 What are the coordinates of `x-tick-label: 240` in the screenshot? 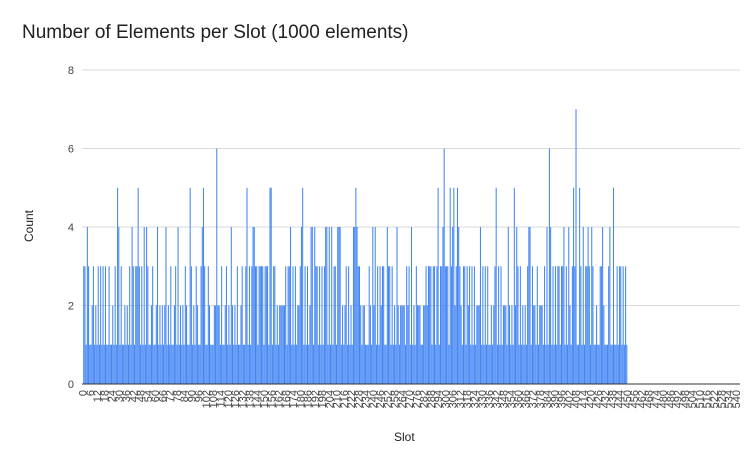 It's located at (374, 399).